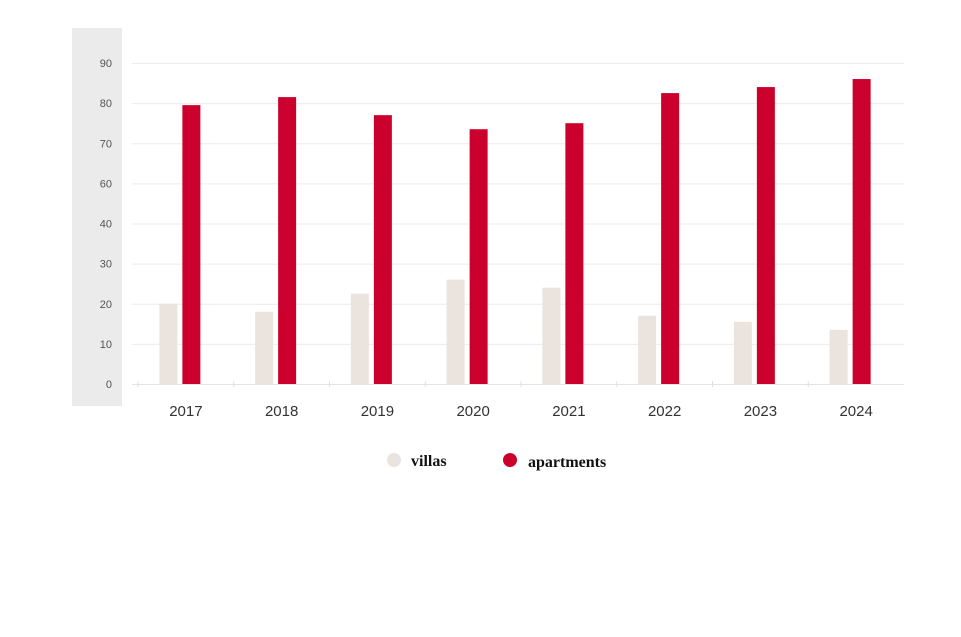 This screenshot has width=961, height=637. Describe the element at coordinates (377, 411) in the screenshot. I see `x-tick-label: 2019` at that location.